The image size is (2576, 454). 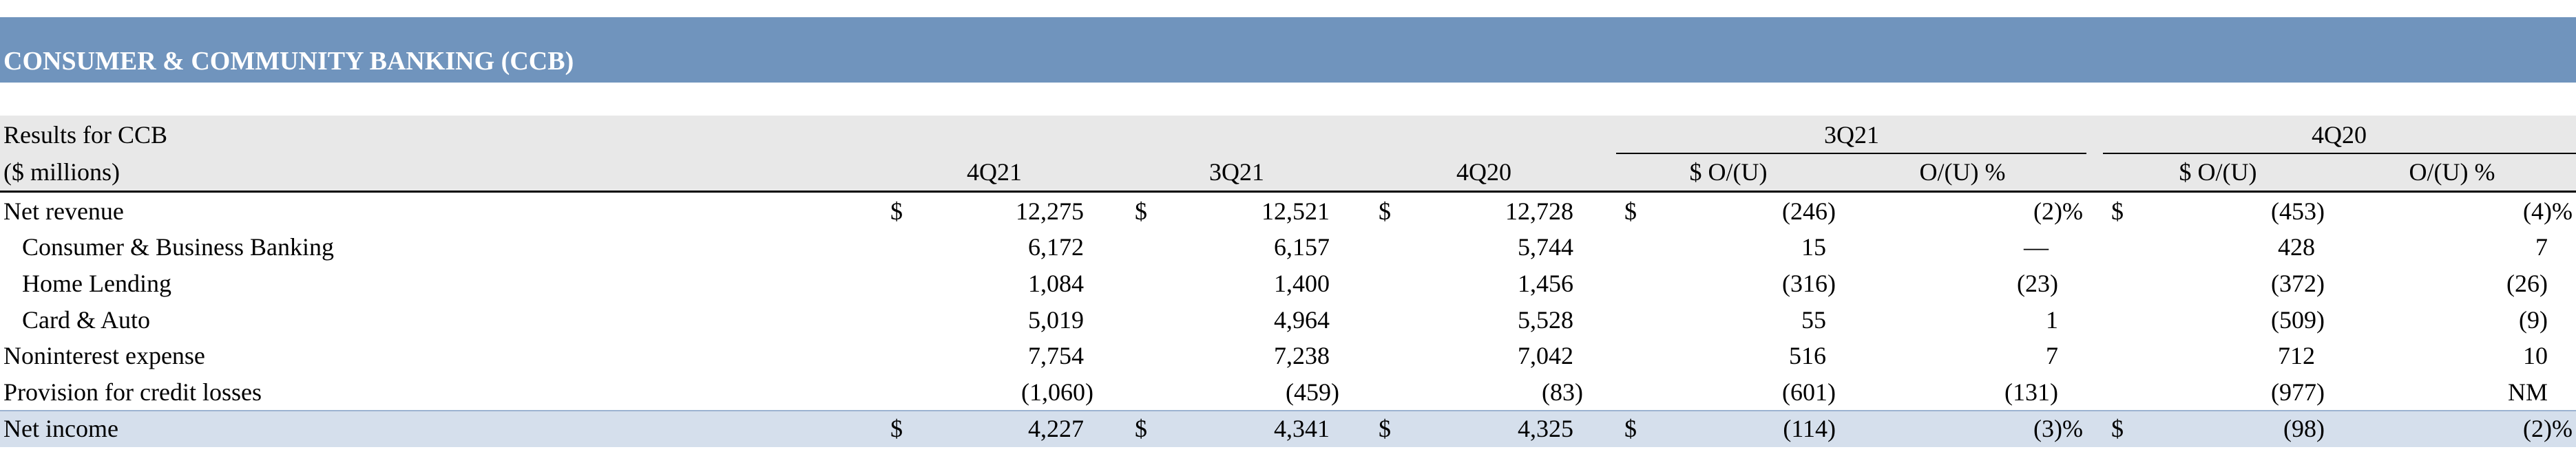 I want to click on cell-value: (23), so click(x=2037, y=283).